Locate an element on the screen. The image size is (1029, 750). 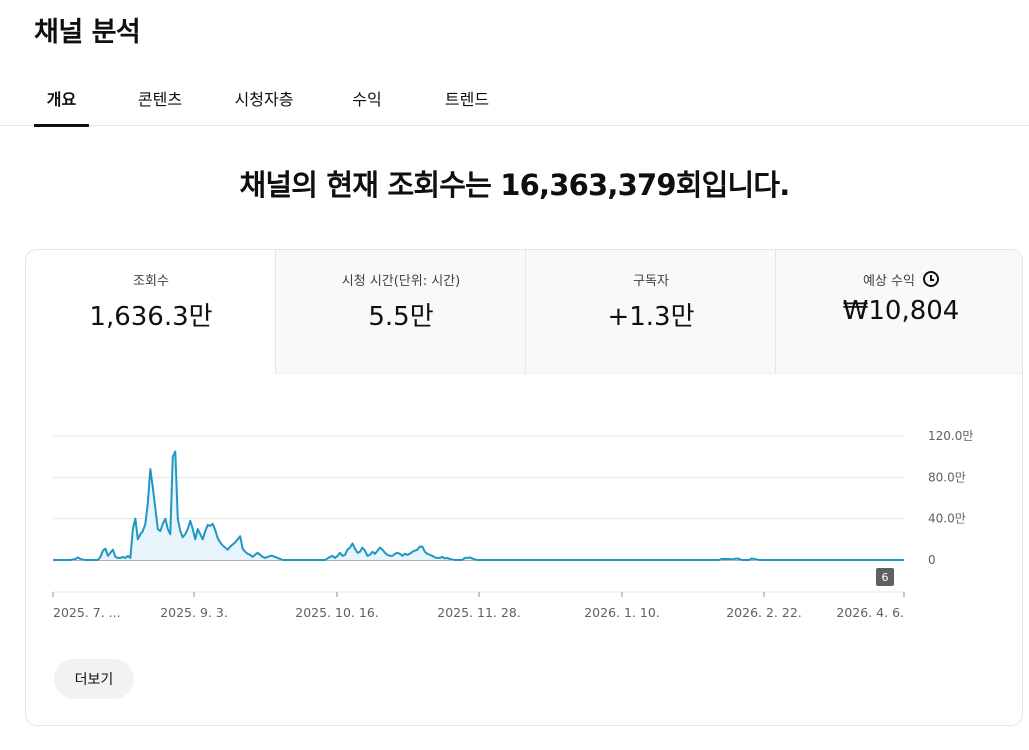
series-line is located at coordinates (478, 505).